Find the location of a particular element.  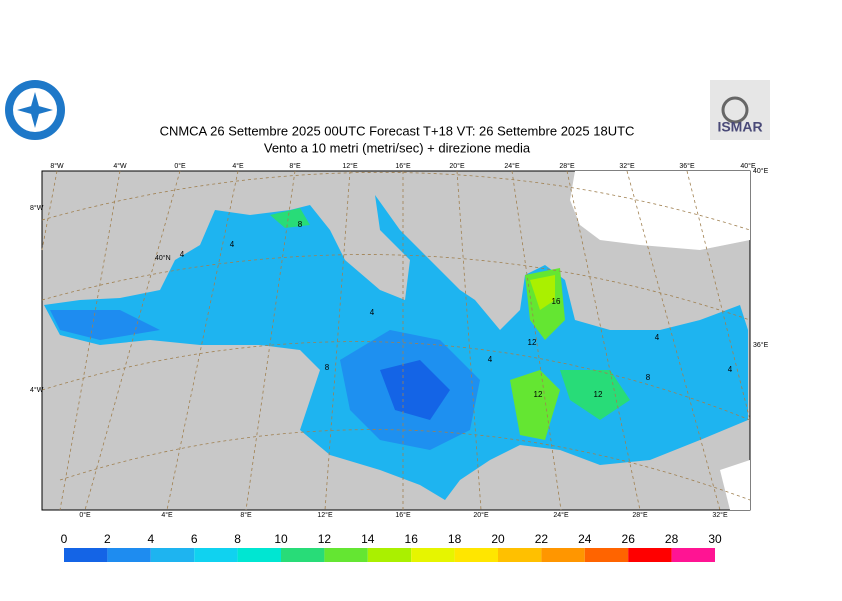

colorbar-tick-label: 24 is located at coordinates (585, 539).